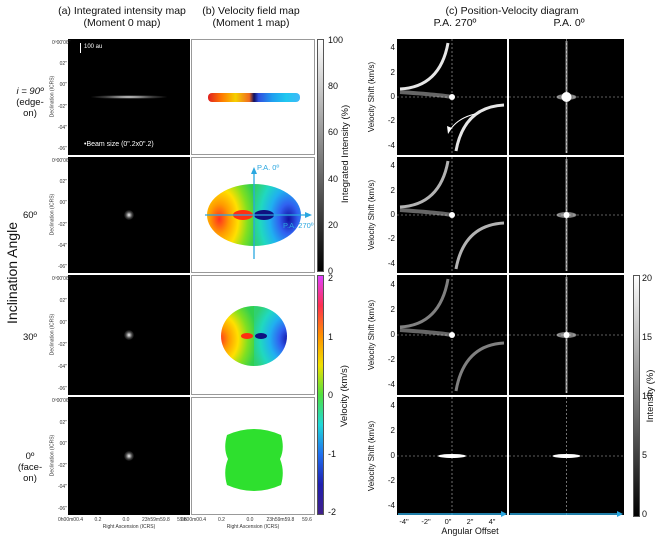 This screenshot has height=536, width=659. What do you see at coordinates (647, 278) in the screenshot?
I see `colorbar-tick-label: 20` at bounding box center [647, 278].